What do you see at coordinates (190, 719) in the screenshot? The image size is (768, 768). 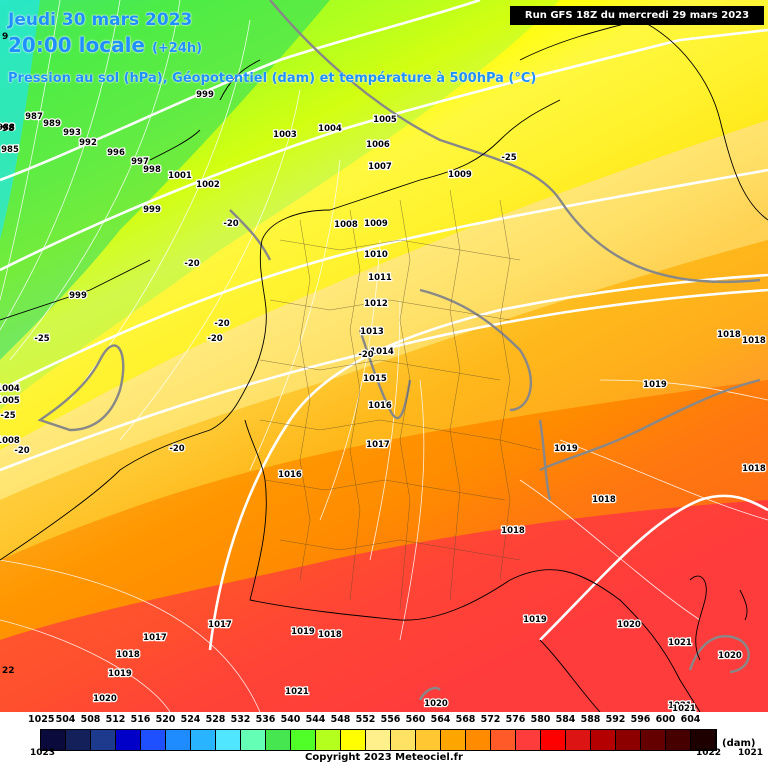 I see `legend-value: 524` at bounding box center [190, 719].